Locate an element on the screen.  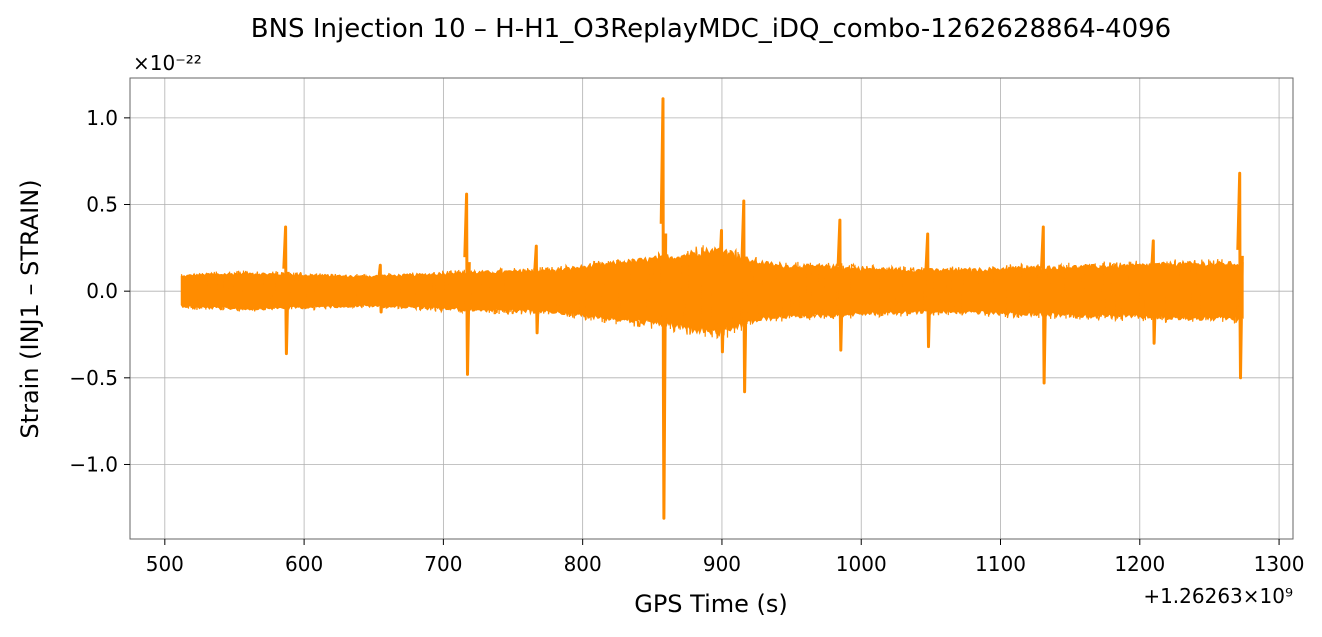
x-tick-label: 900 is located at coordinates (722, 564).